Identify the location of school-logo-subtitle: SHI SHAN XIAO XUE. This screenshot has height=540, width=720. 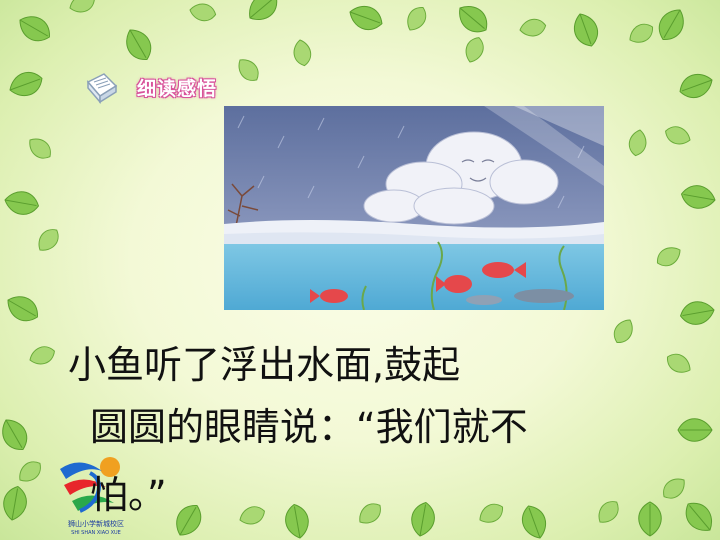
(96, 533).